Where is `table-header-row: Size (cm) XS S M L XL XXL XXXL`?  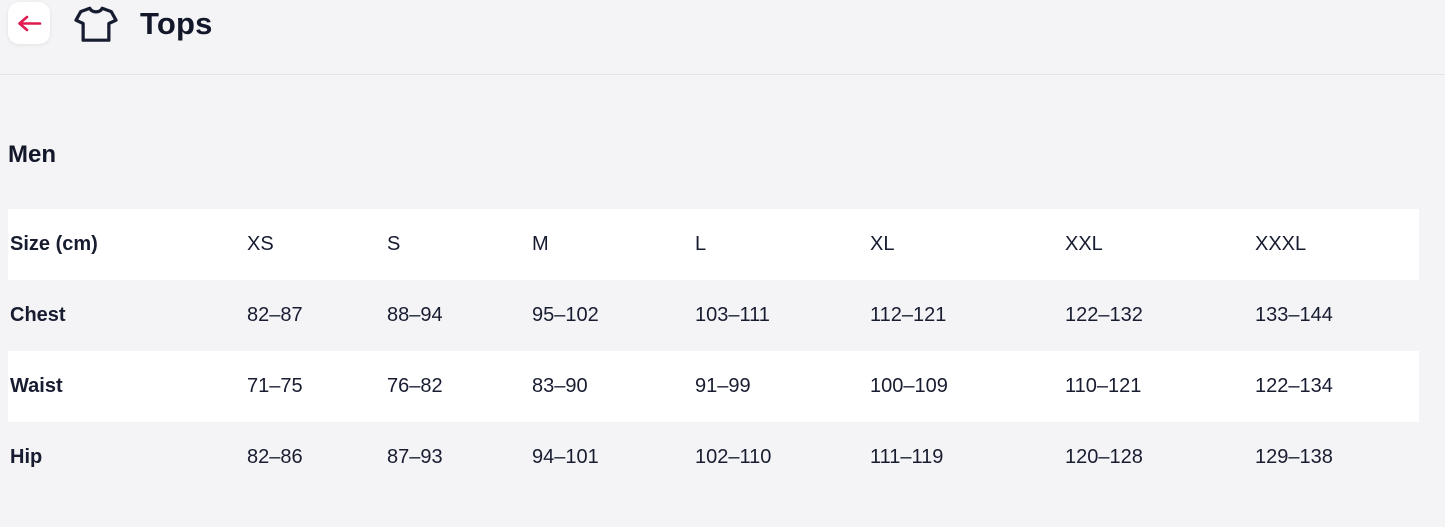 table-header-row: Size (cm) XS S M L XL XXL XXXL is located at coordinates (713, 244).